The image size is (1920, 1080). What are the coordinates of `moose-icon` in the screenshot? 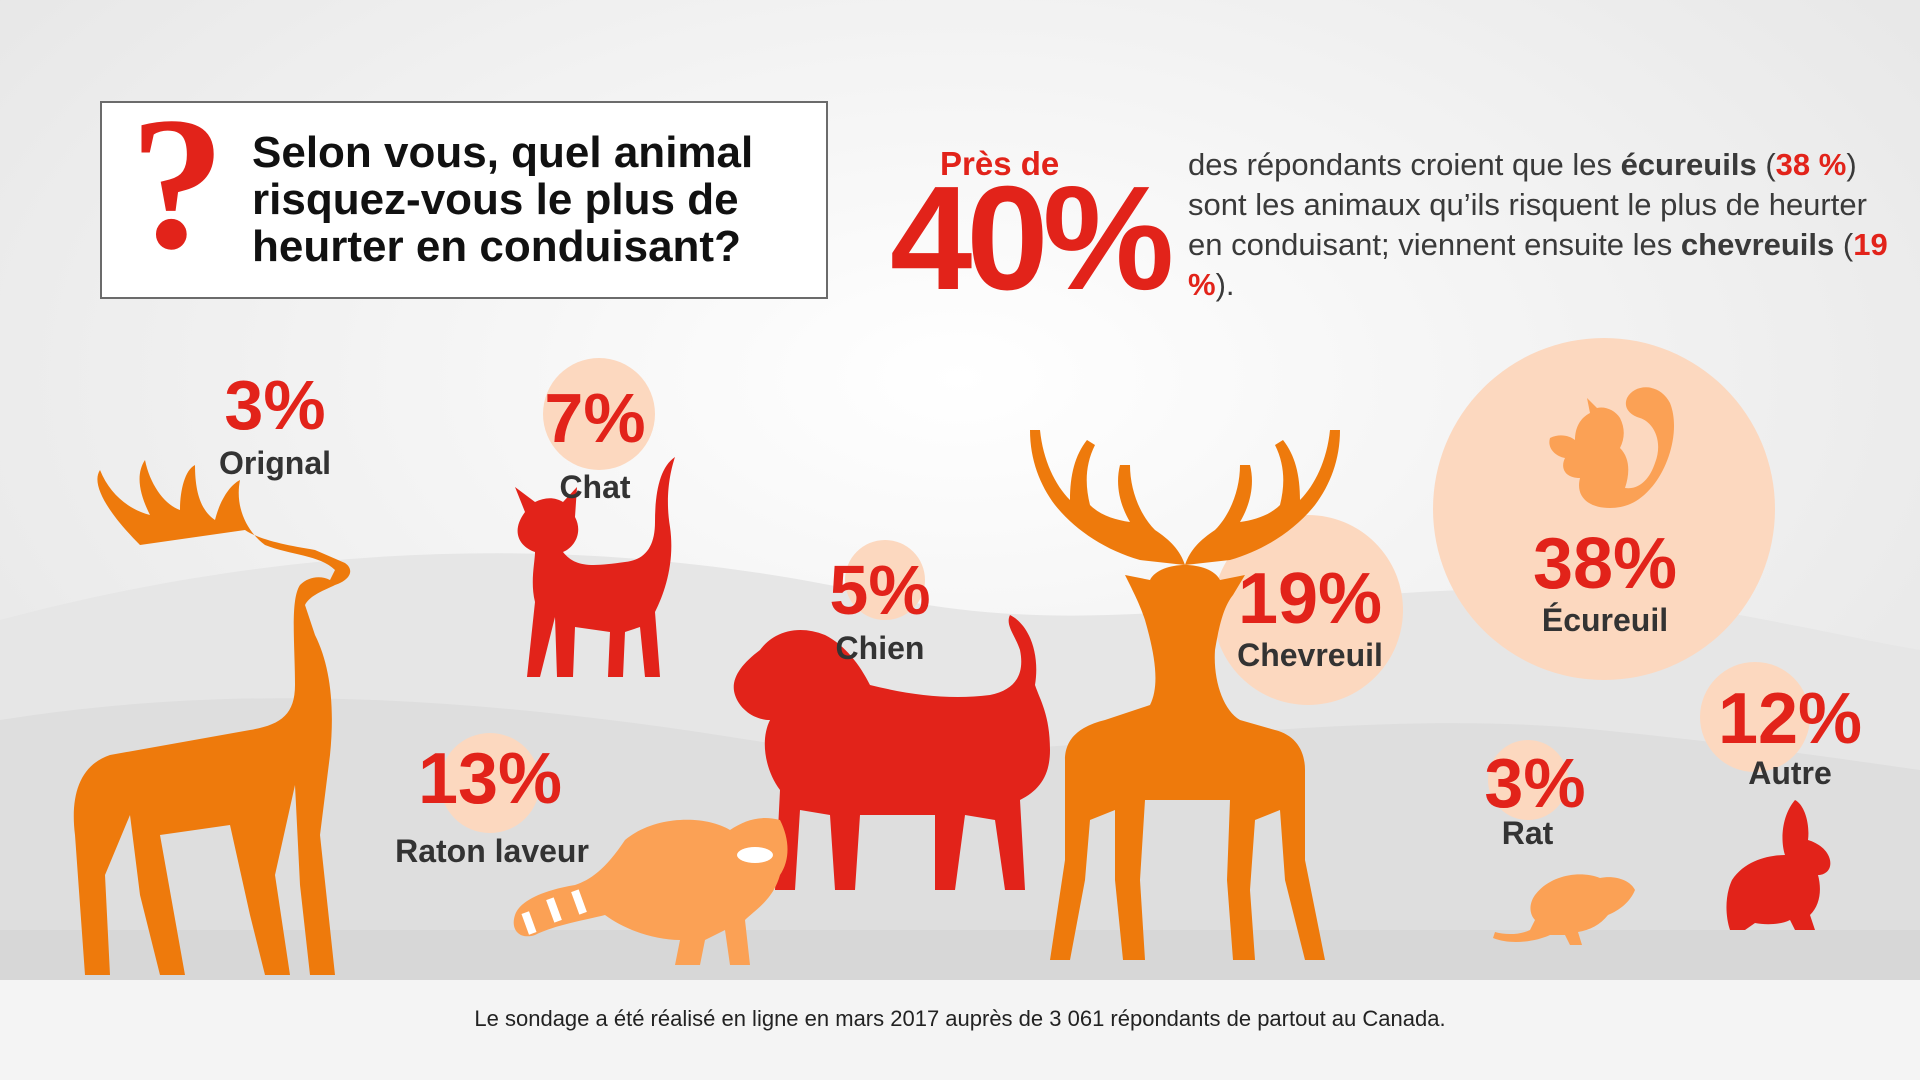 It's located at (212, 717).